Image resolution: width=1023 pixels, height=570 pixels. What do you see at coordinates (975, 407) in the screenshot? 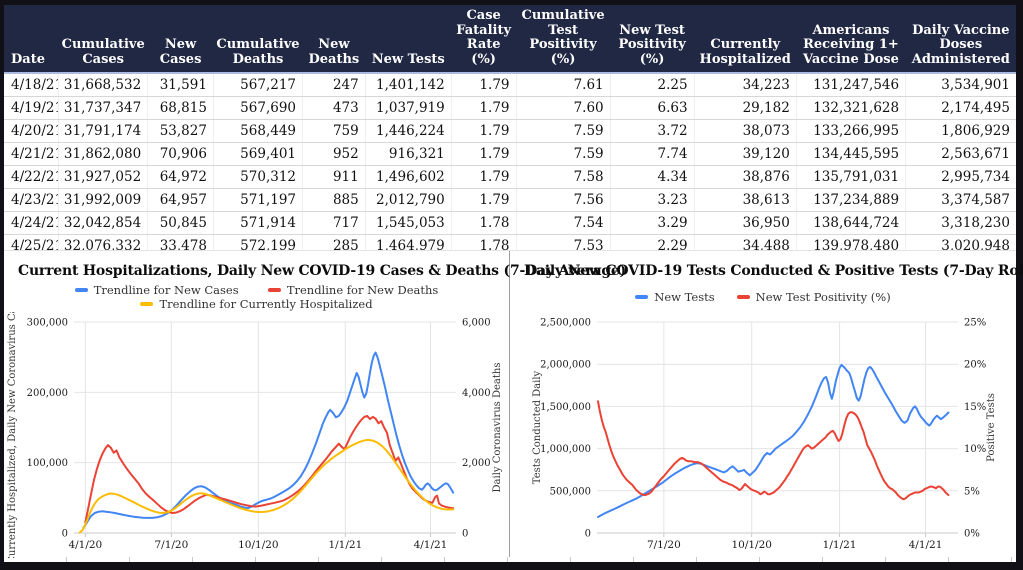
I see `right-axis-tick-label: 15%` at bounding box center [975, 407].